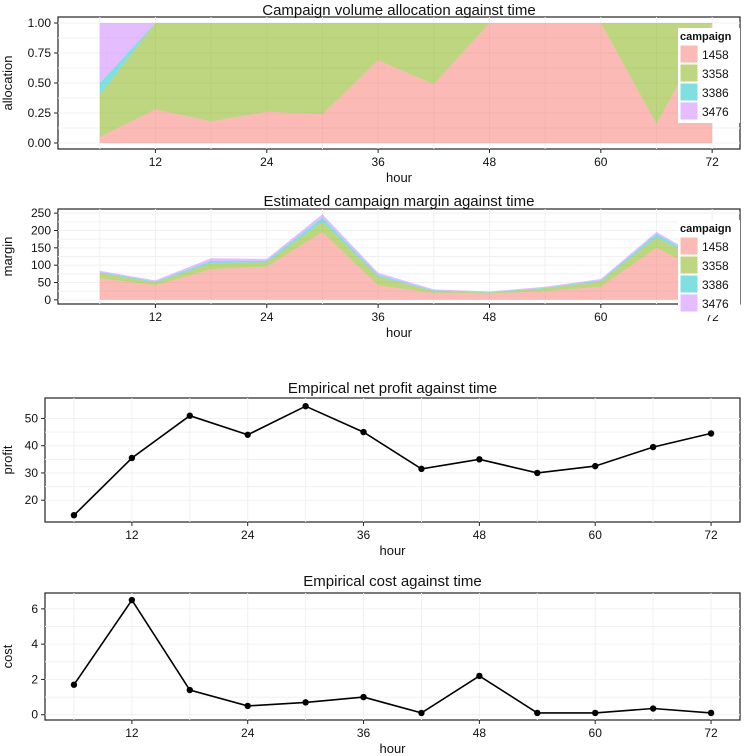 The height and width of the screenshot is (756, 747). What do you see at coordinates (399, 201) in the screenshot?
I see `chart-title: Estimated campaign margin against time` at bounding box center [399, 201].